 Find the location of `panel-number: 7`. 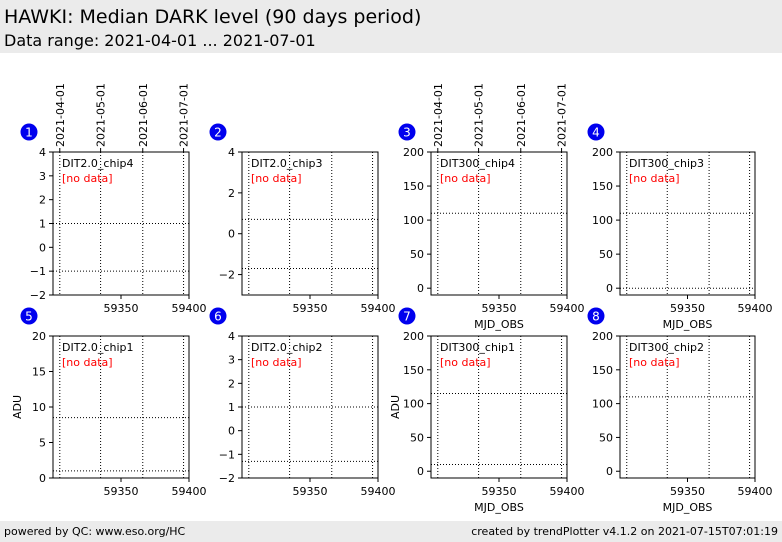

panel-number: 7 is located at coordinates (407, 317).